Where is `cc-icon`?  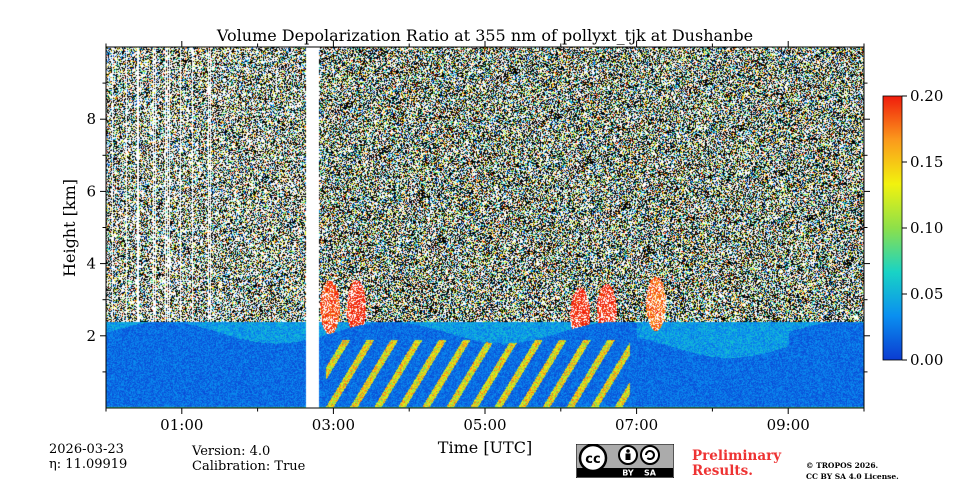
cc-icon is located at coordinates (593, 458).